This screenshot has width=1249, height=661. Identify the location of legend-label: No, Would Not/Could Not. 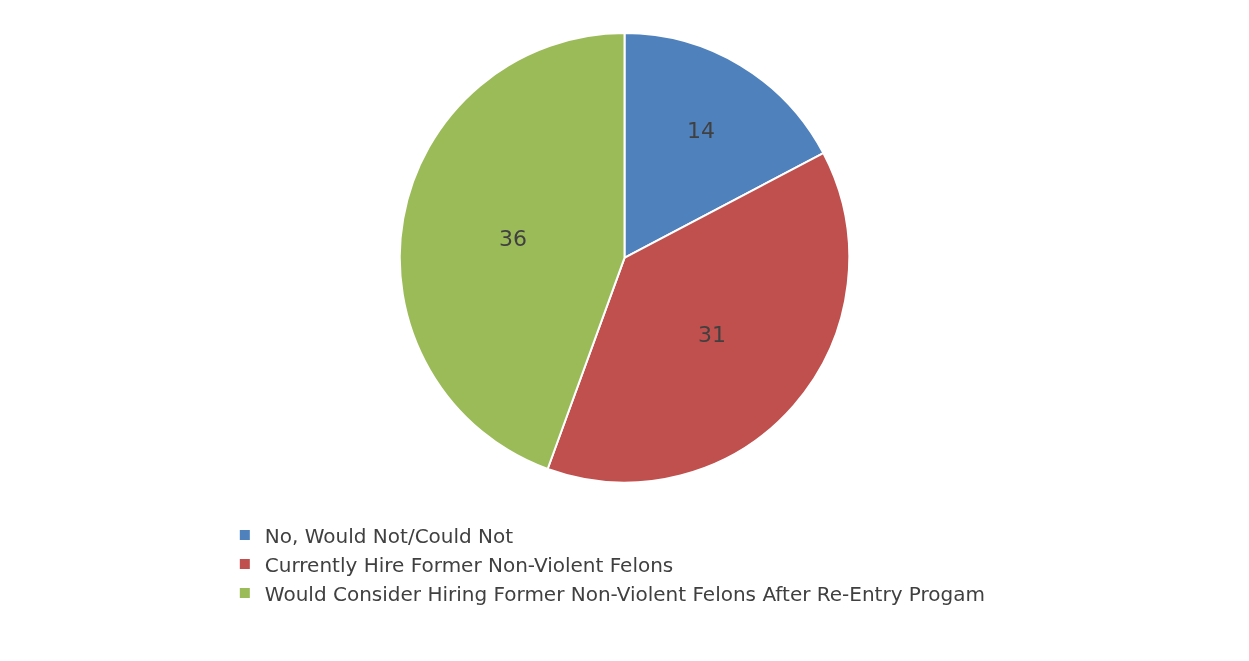
(389, 535).